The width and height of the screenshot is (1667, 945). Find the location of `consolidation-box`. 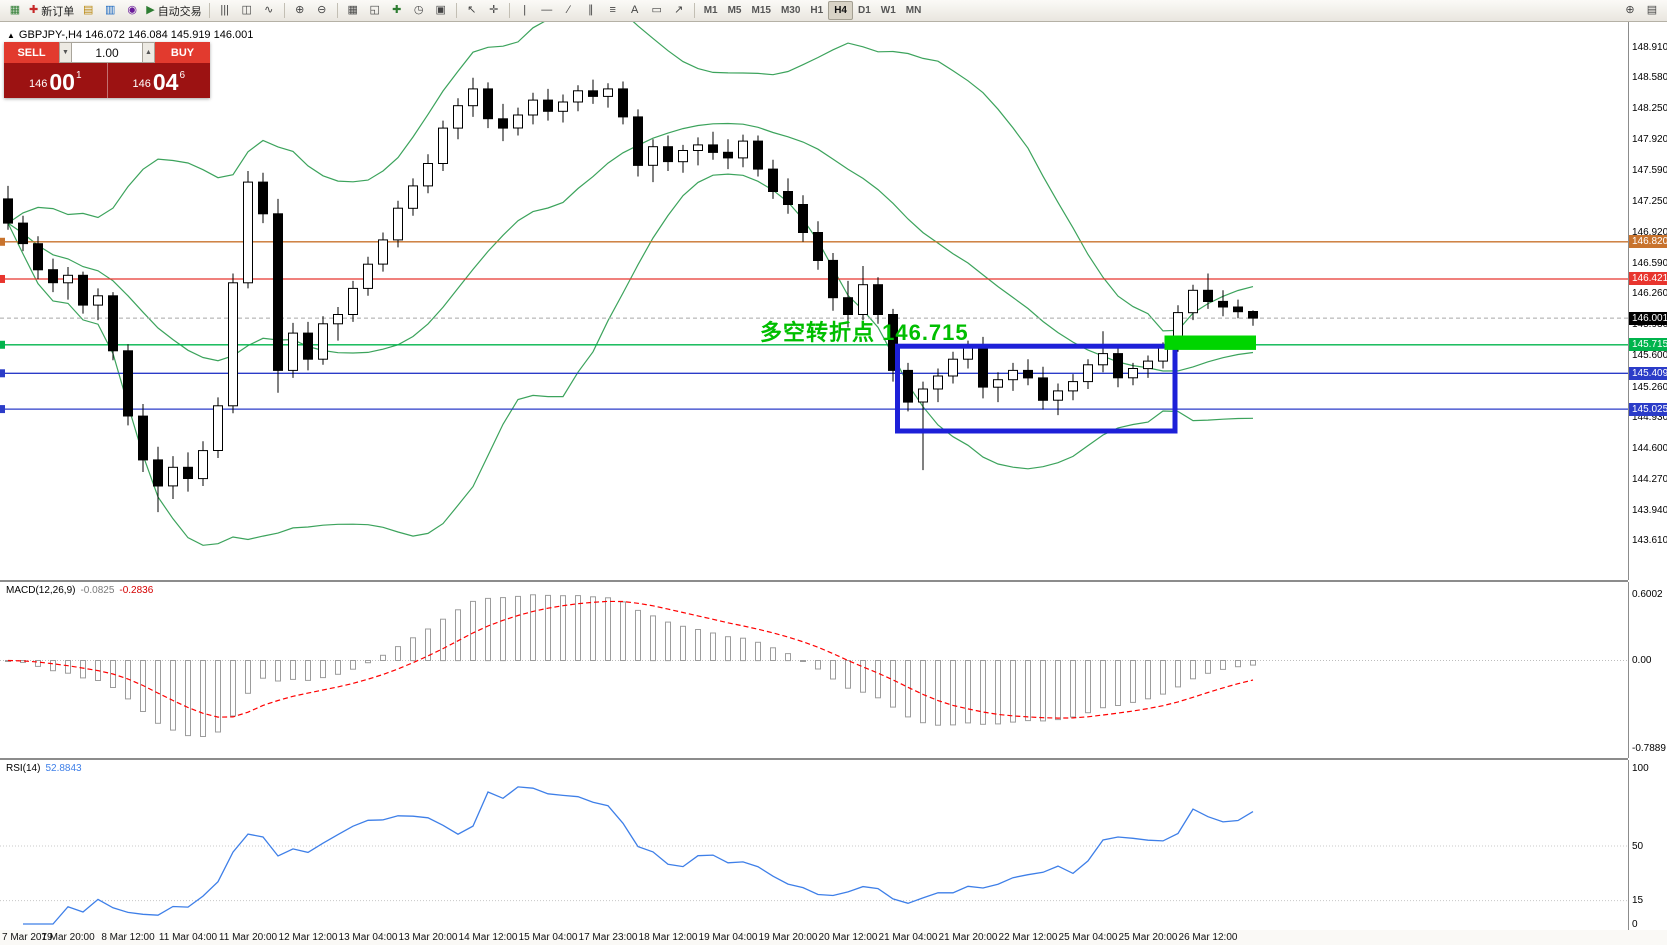

consolidation-box is located at coordinates (1036, 388).